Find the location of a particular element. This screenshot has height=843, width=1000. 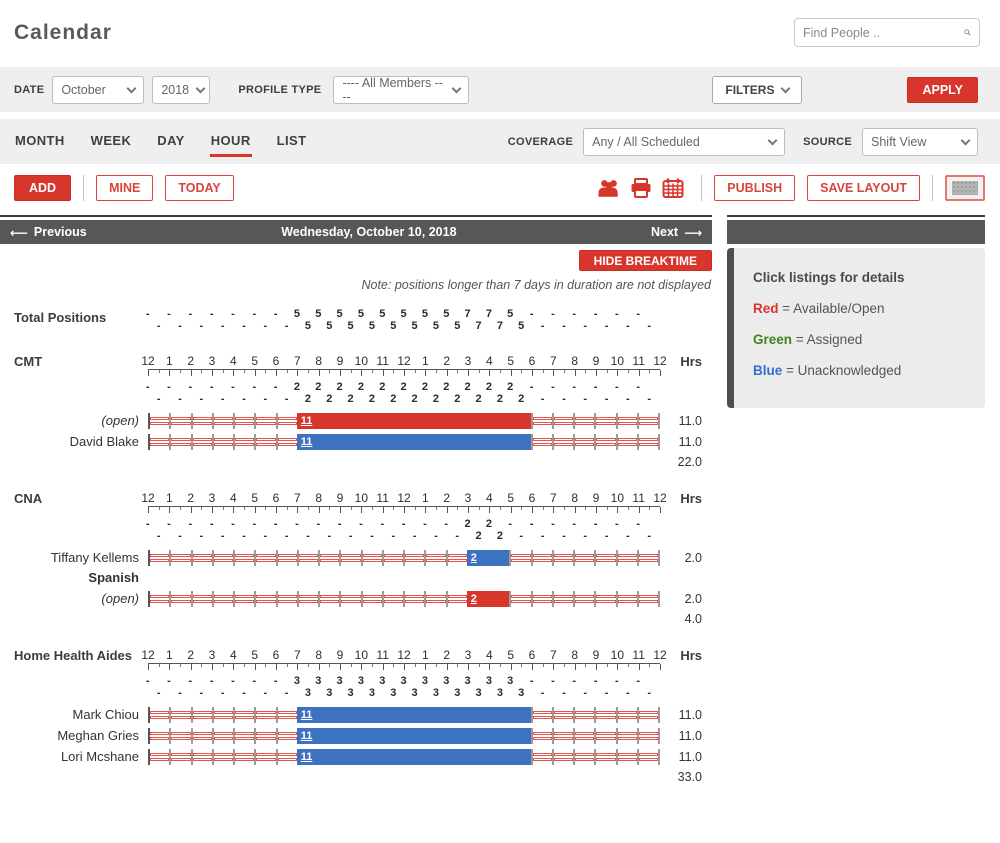

save-layout-button: SAVE LAYOUT is located at coordinates (863, 188).